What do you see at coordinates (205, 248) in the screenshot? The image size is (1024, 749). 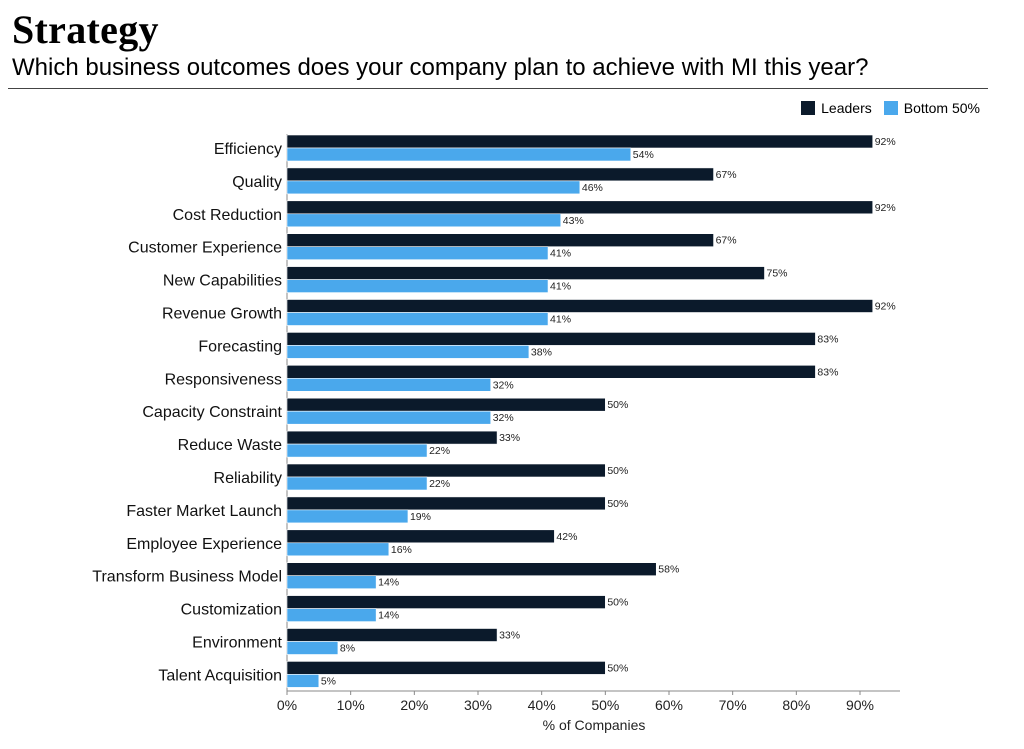 I see `category-label: Customer Experience` at bounding box center [205, 248].